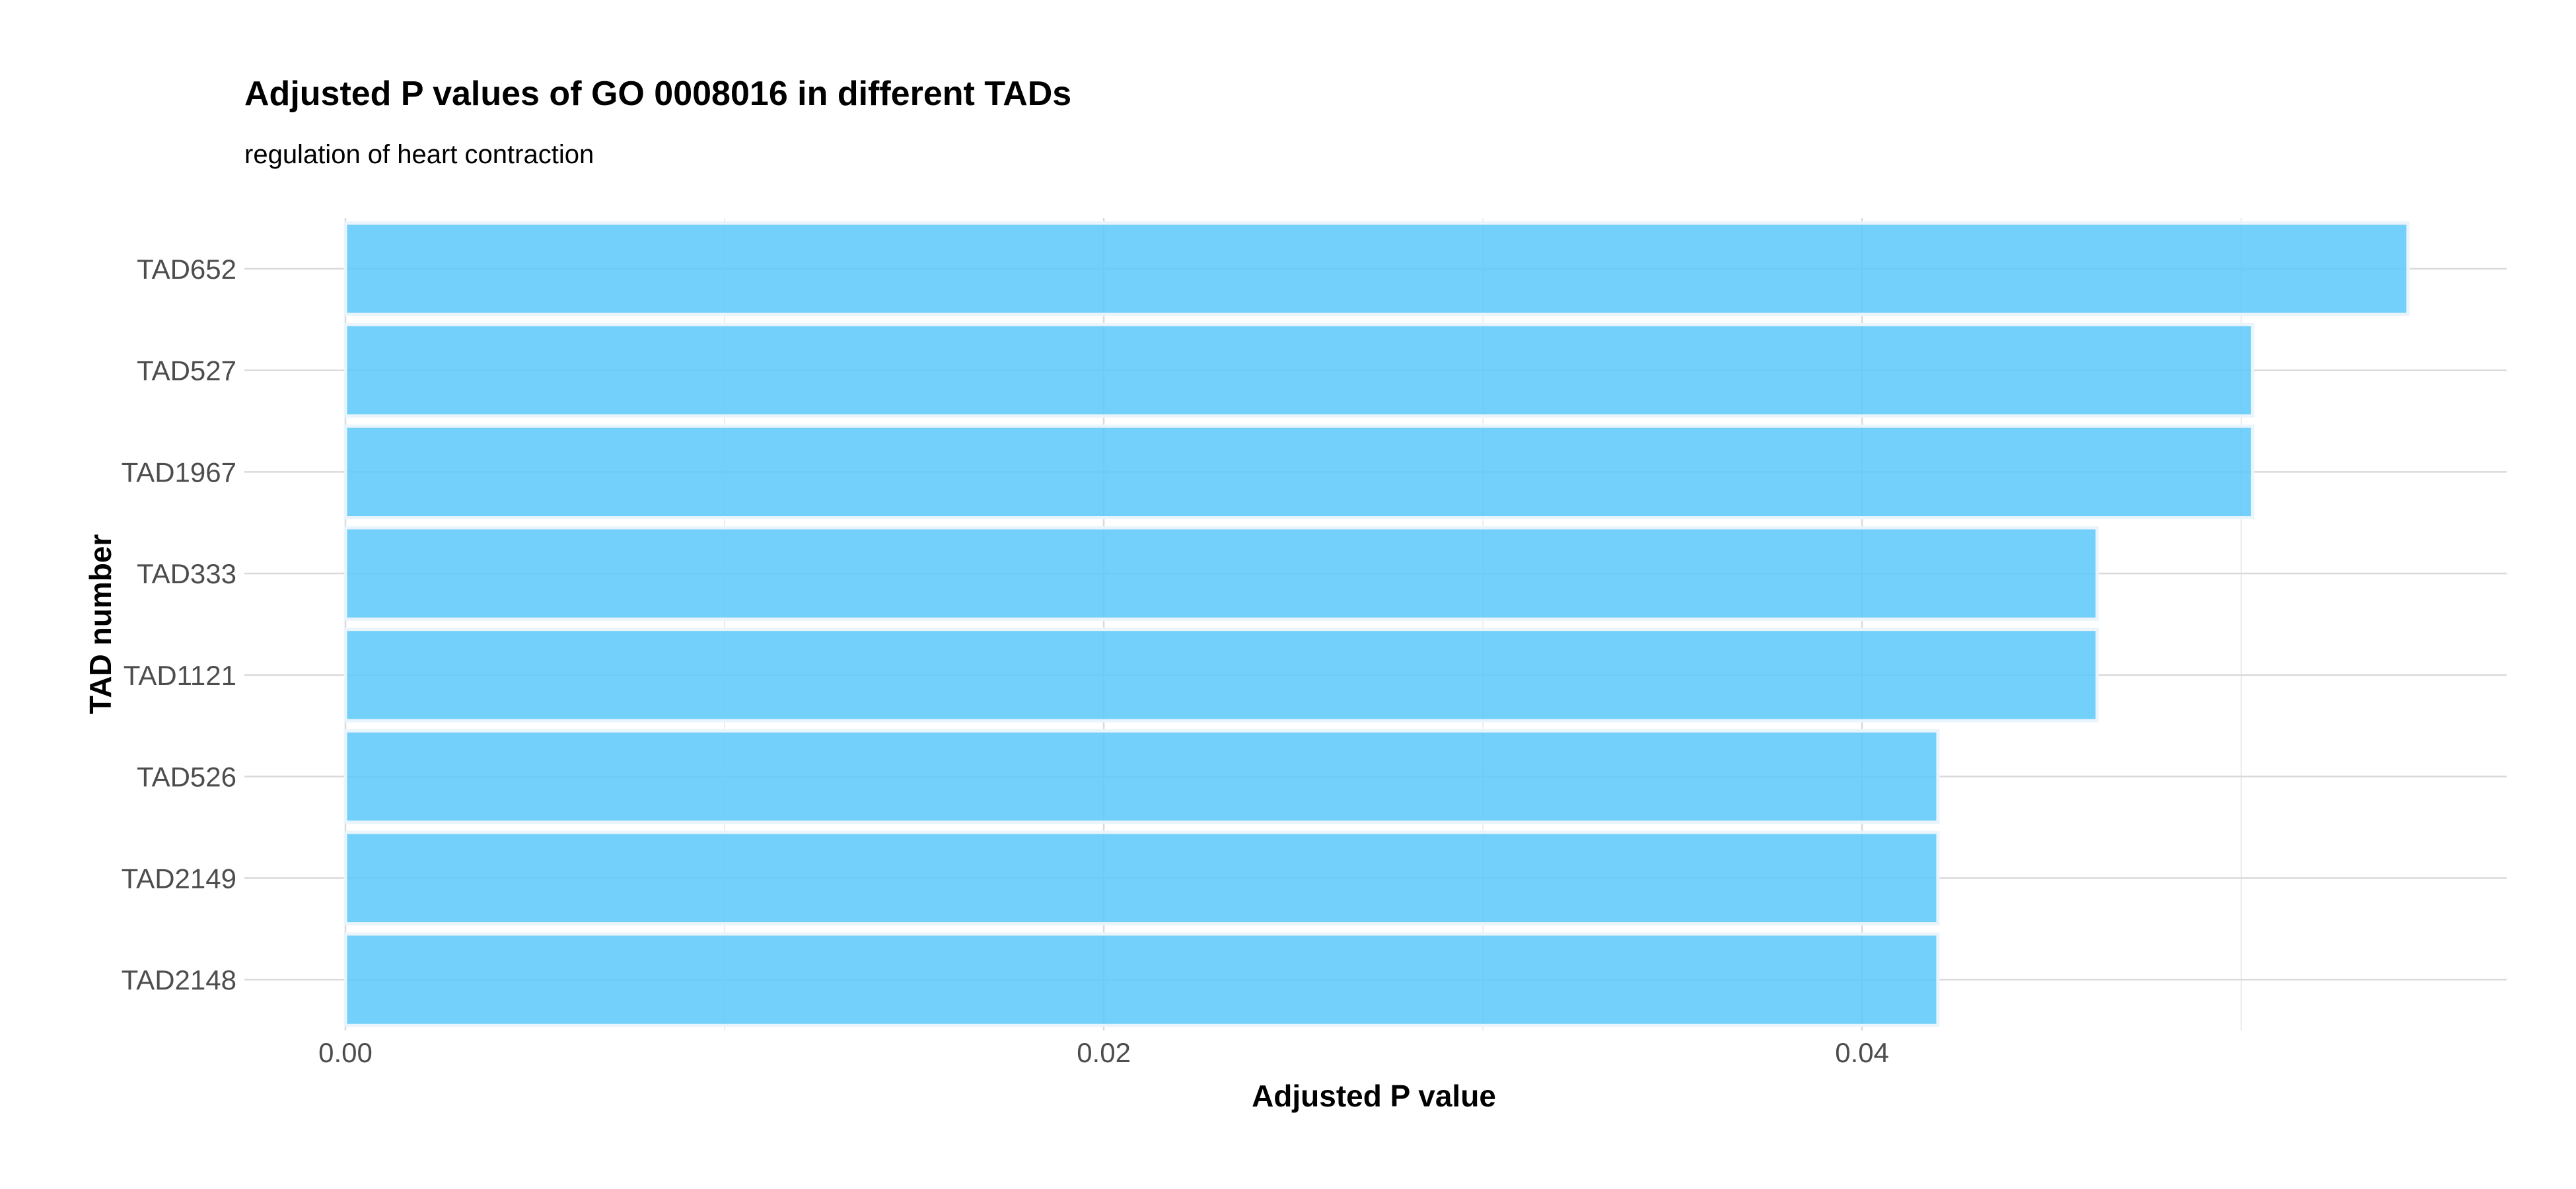 The width and height of the screenshot is (2576, 1189). Describe the element at coordinates (187, 777) in the screenshot. I see `y-tick-label: TAD526` at that location.